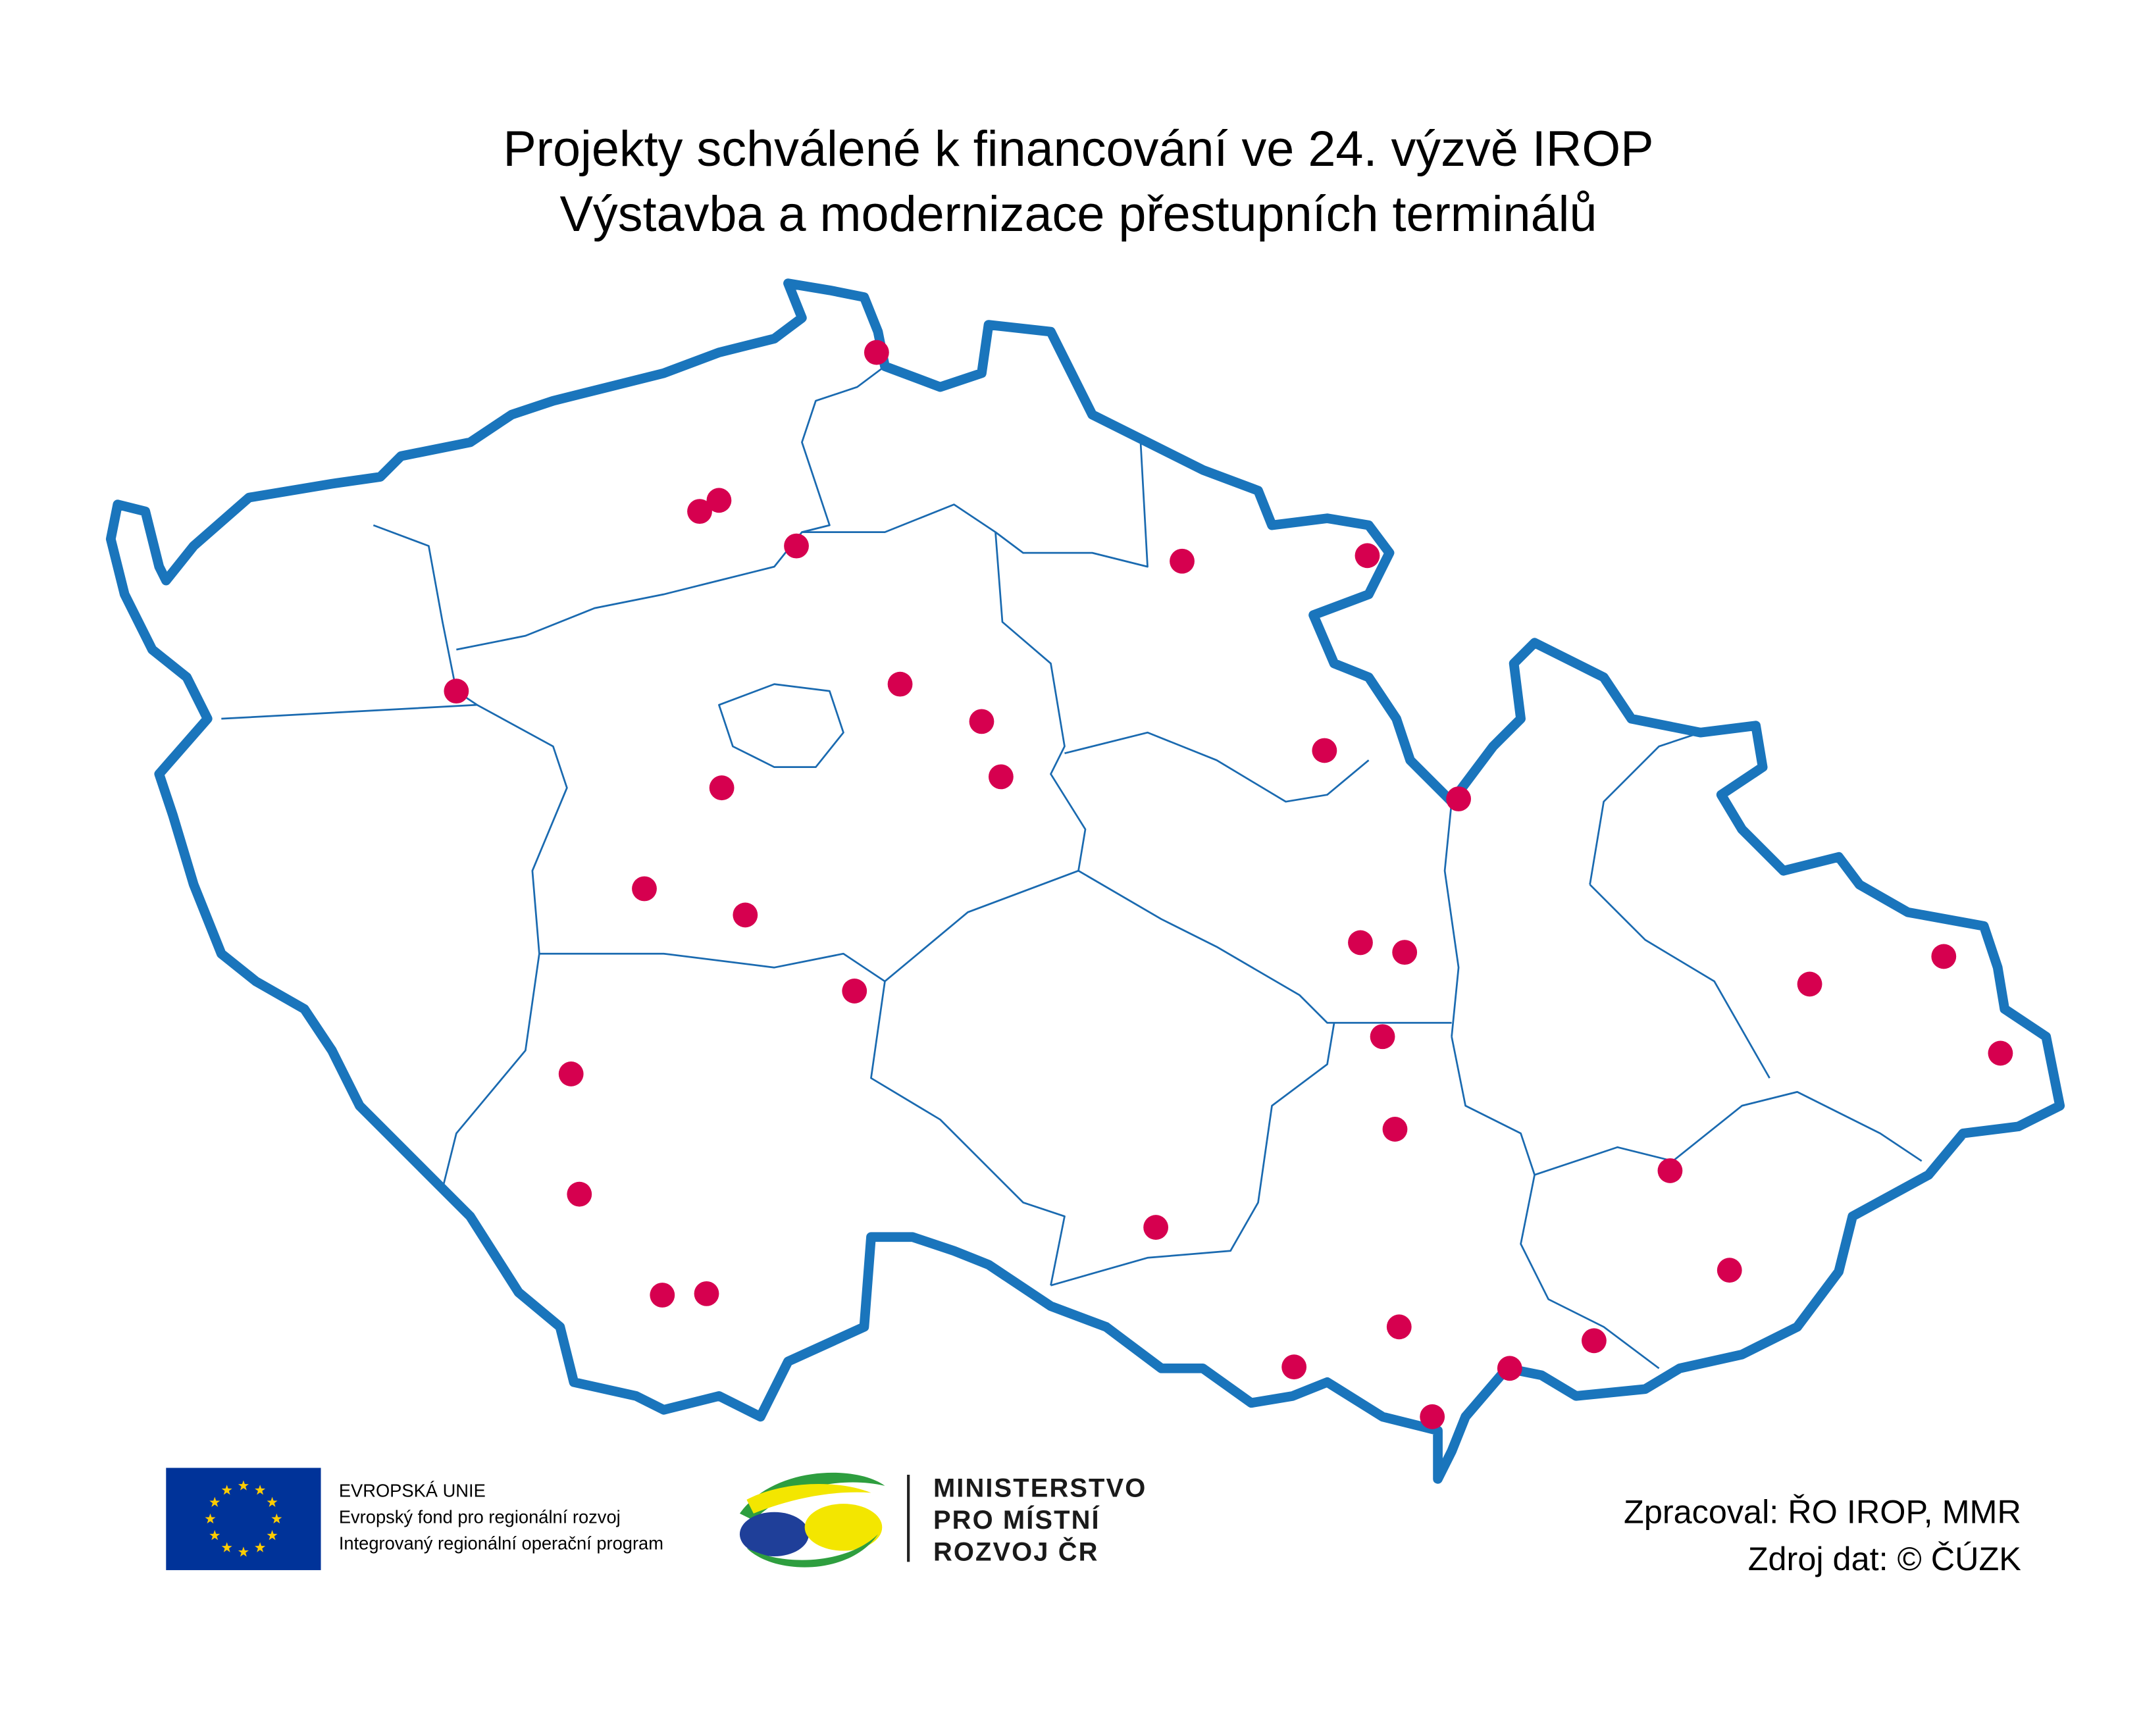 The image size is (2143, 1736). Describe the element at coordinates (1016, 1551) in the screenshot. I see `ministry-logo-text: ROZVOJ ČR` at that location.